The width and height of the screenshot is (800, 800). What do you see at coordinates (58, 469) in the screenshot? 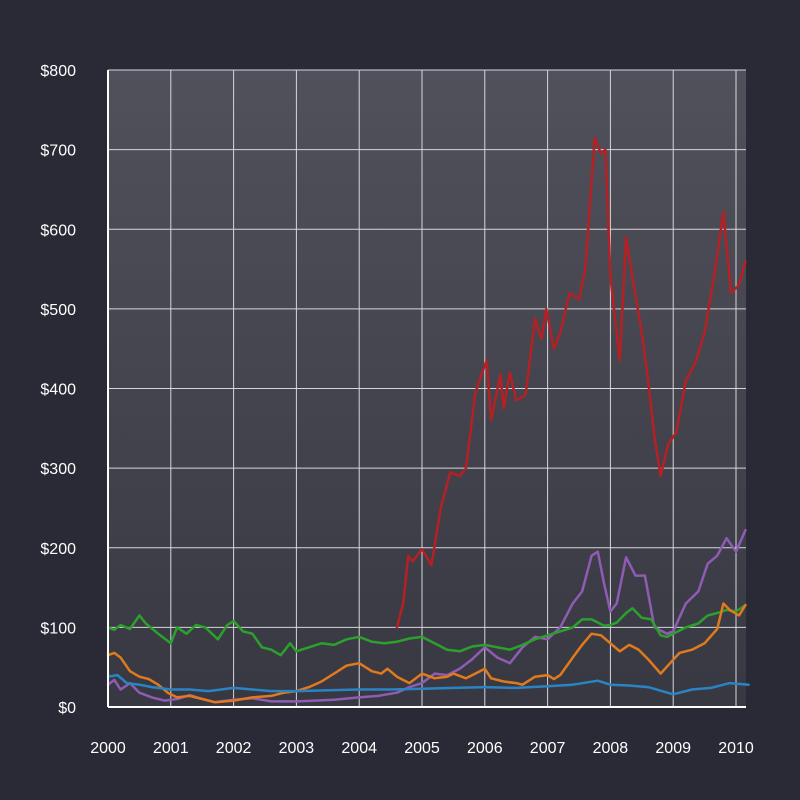
I see `y-tick-label: $300` at bounding box center [58, 469].